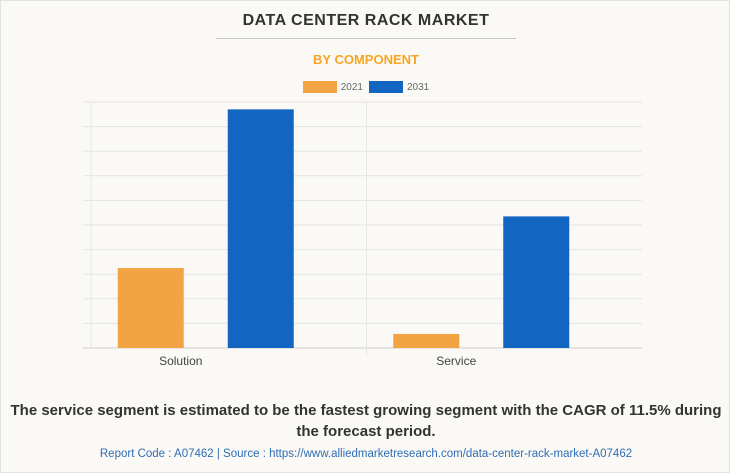  I want to click on chart-subtitle: BY COMPONENT, so click(366, 59).